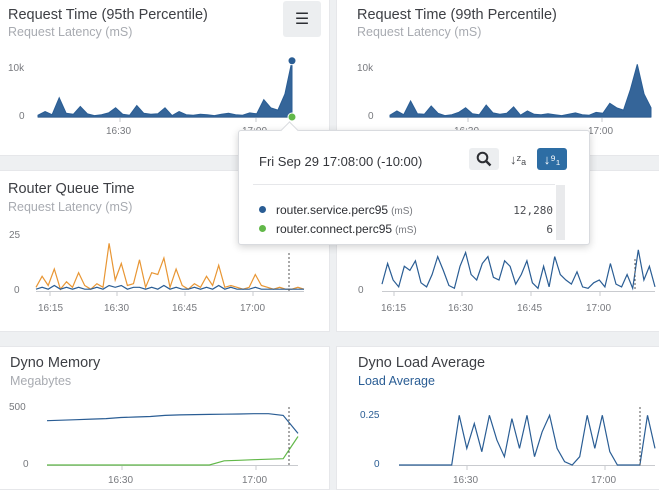 Image resolution: width=659 pixels, height=490 pixels. What do you see at coordinates (549, 229) in the screenshot?
I see `series-value: 6` at bounding box center [549, 229].